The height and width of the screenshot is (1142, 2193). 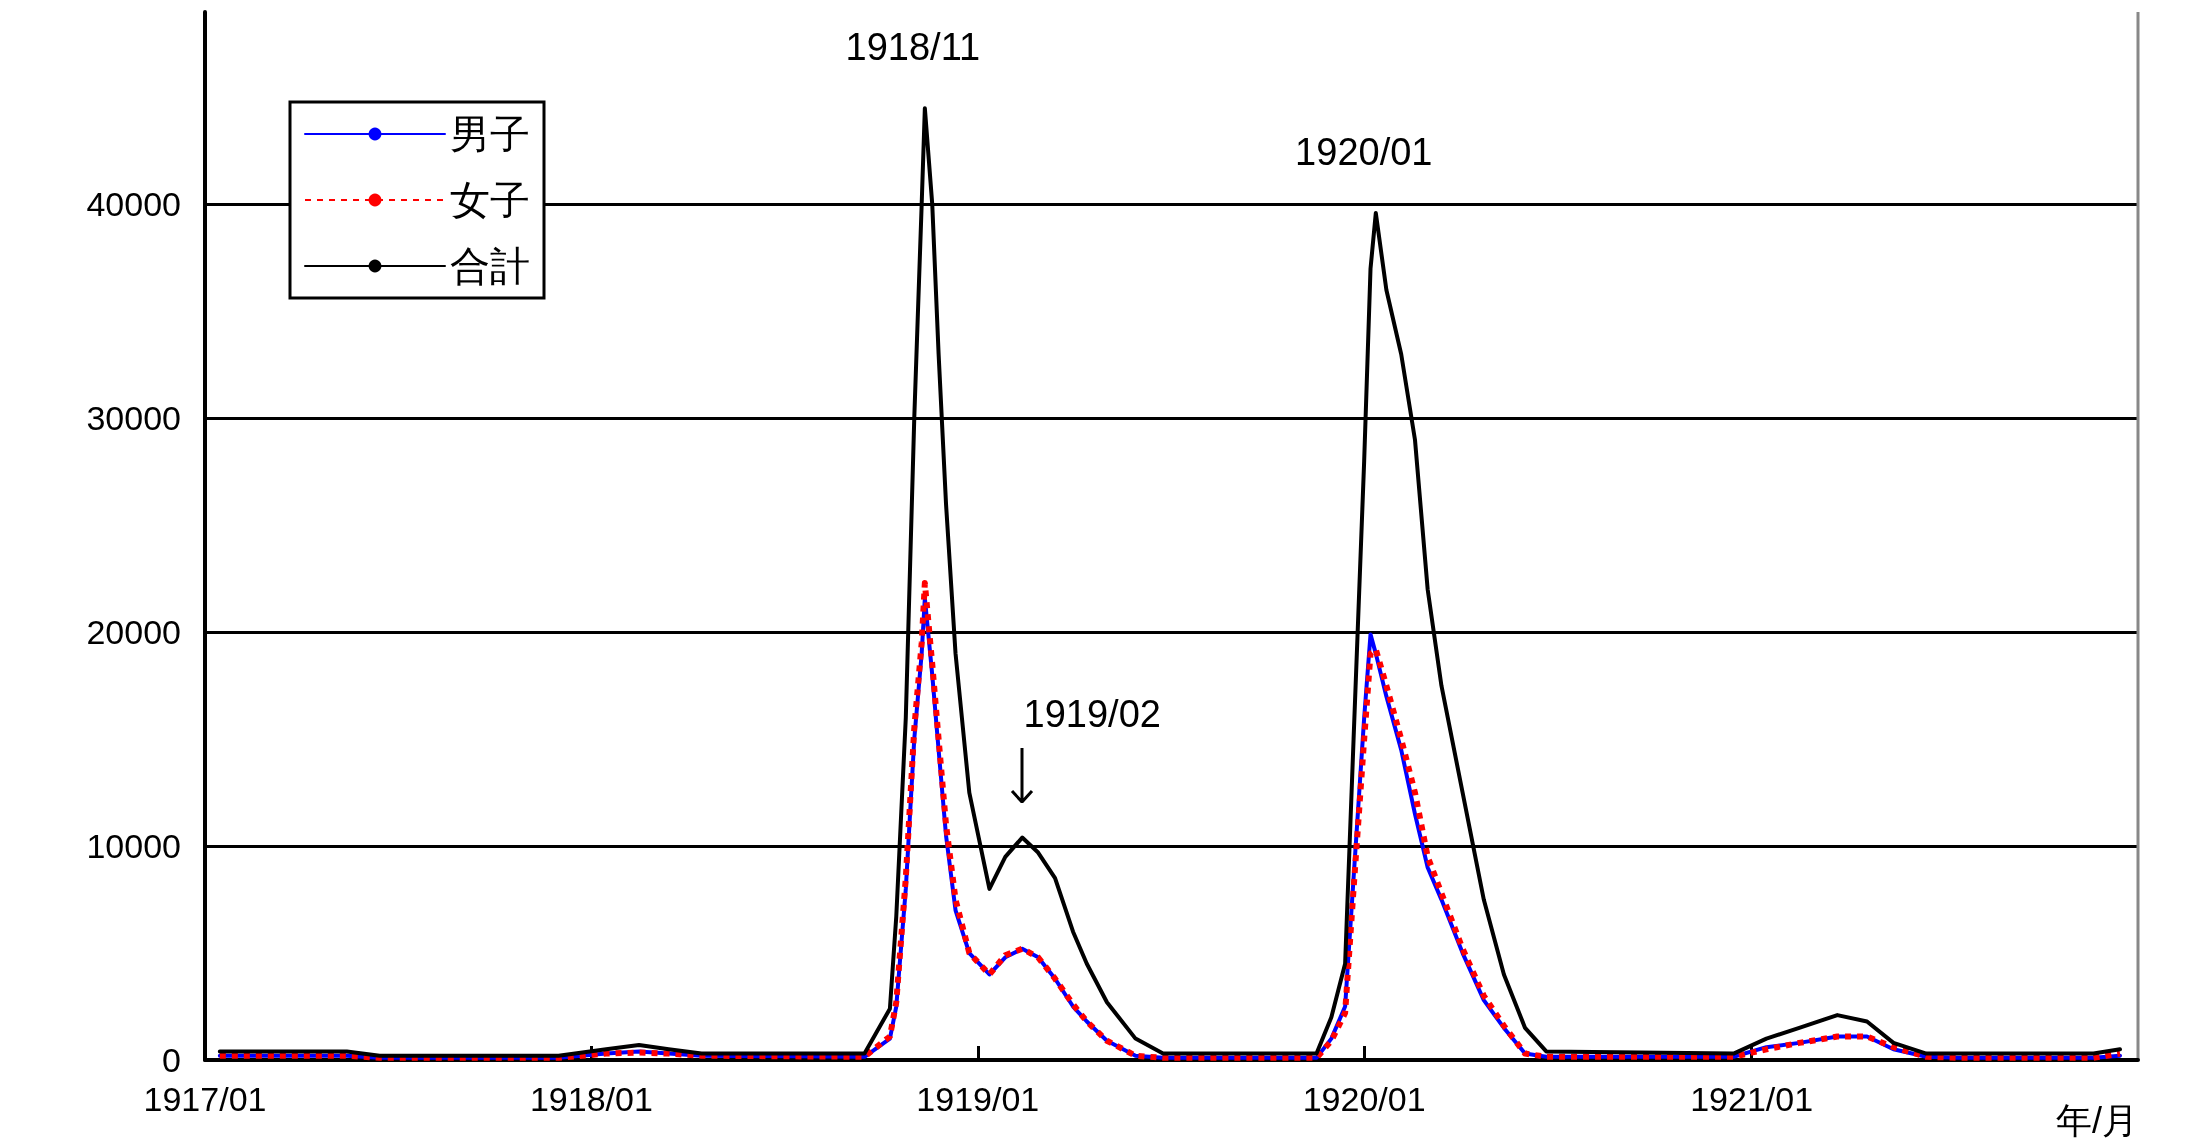 What do you see at coordinates (171, 1060) in the screenshot?
I see `y-tick-label: 0` at bounding box center [171, 1060].